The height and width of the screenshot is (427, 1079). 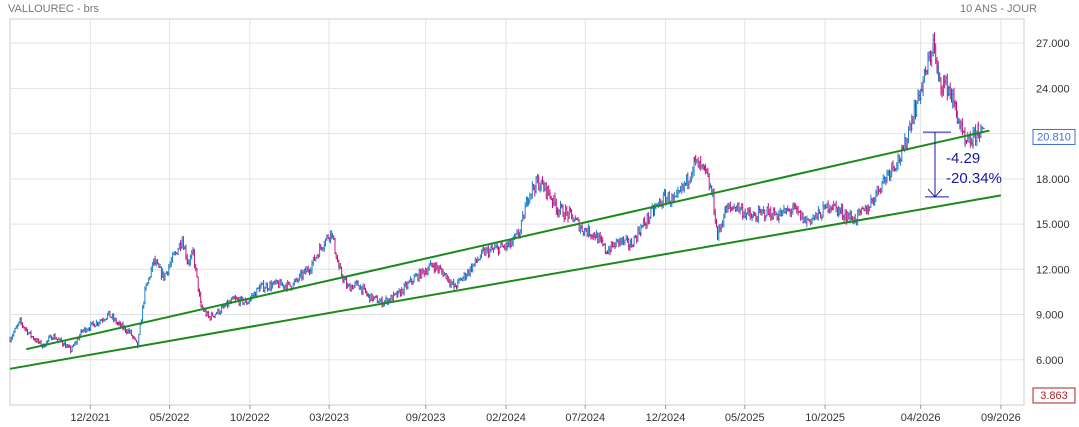 I want to click on y-tick-label: 15.000, so click(x=1053, y=225).